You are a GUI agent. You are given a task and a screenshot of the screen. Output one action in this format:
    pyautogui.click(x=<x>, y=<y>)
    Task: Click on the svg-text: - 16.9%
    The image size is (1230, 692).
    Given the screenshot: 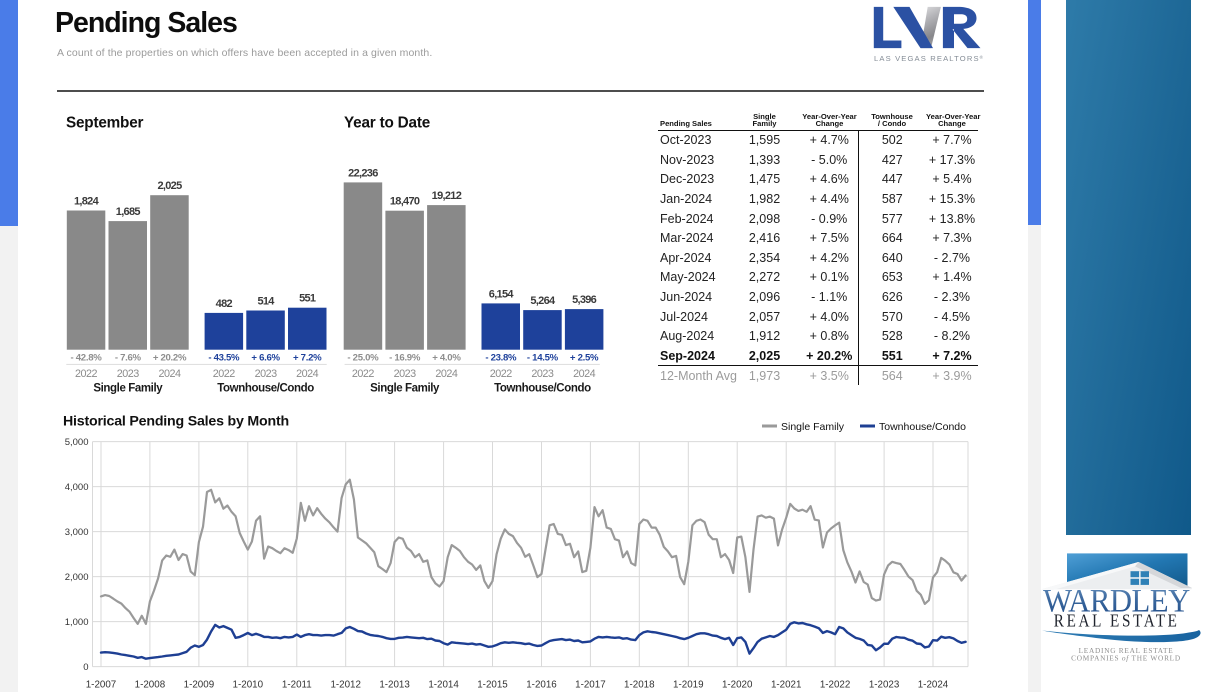 What is the action you would take?
    pyautogui.click(x=405, y=357)
    